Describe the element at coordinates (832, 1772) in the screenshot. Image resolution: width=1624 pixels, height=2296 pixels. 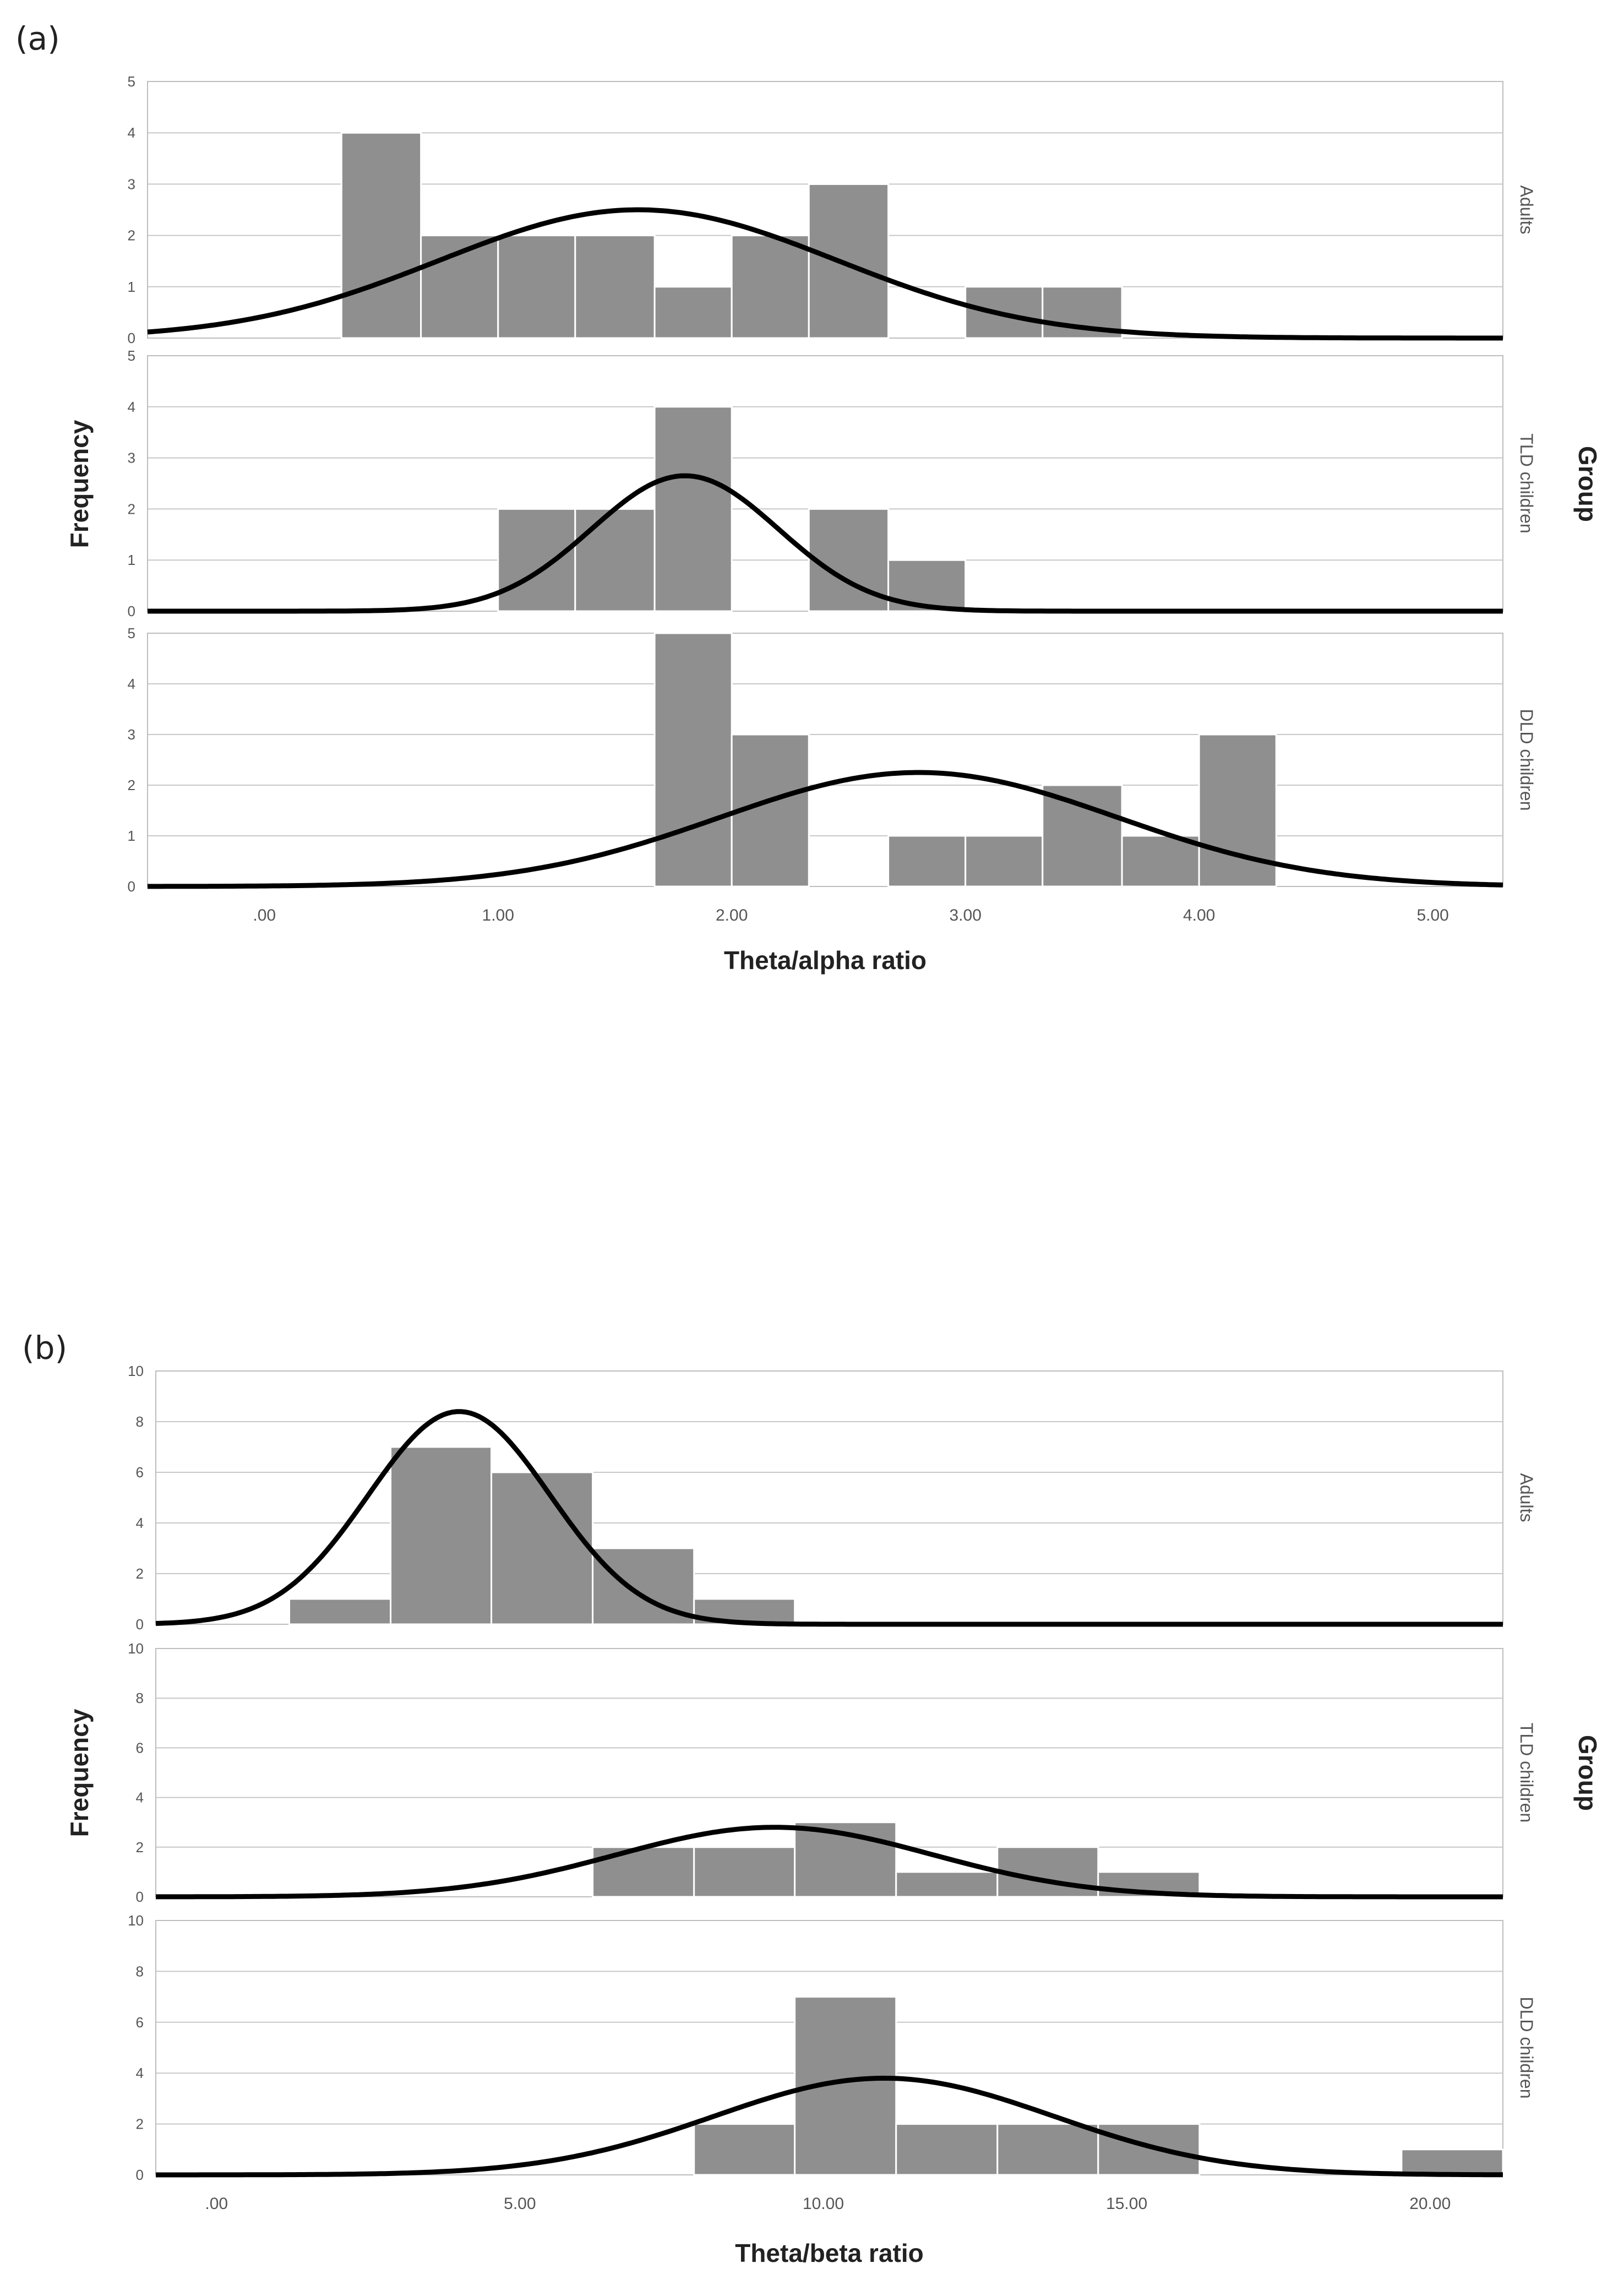
I see `facet-tld-children: 0 2 4 6 8 10 TLD children` at that location.